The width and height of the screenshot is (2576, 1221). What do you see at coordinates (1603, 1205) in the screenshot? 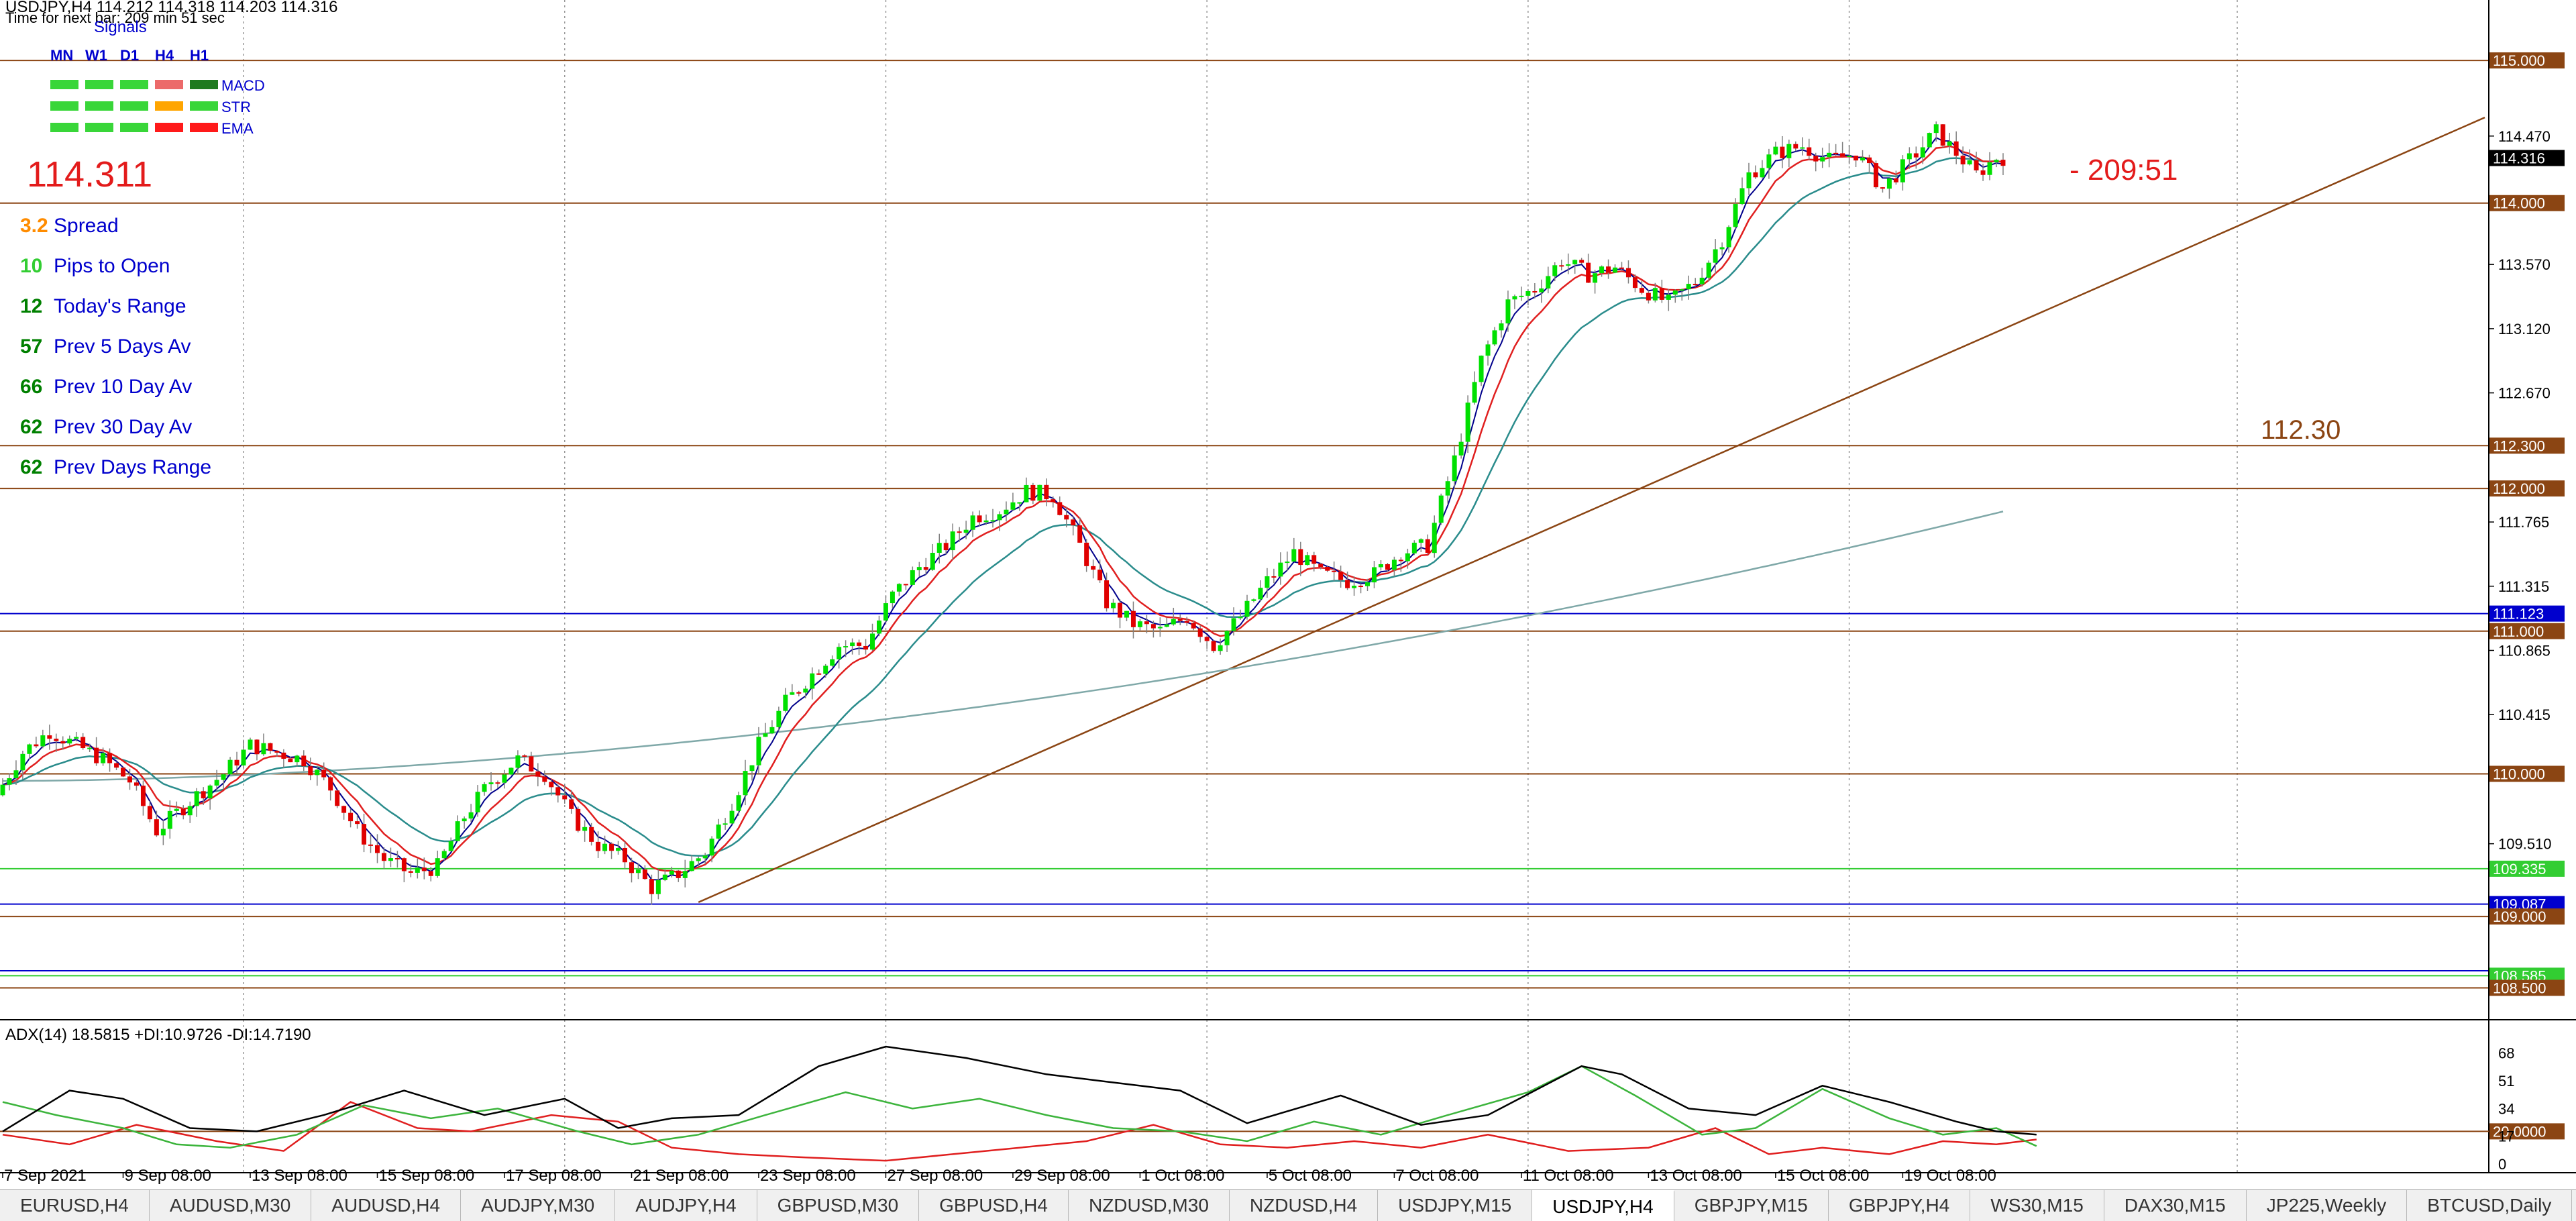
I see `chart-tab: USDJPY,H4` at bounding box center [1603, 1205].